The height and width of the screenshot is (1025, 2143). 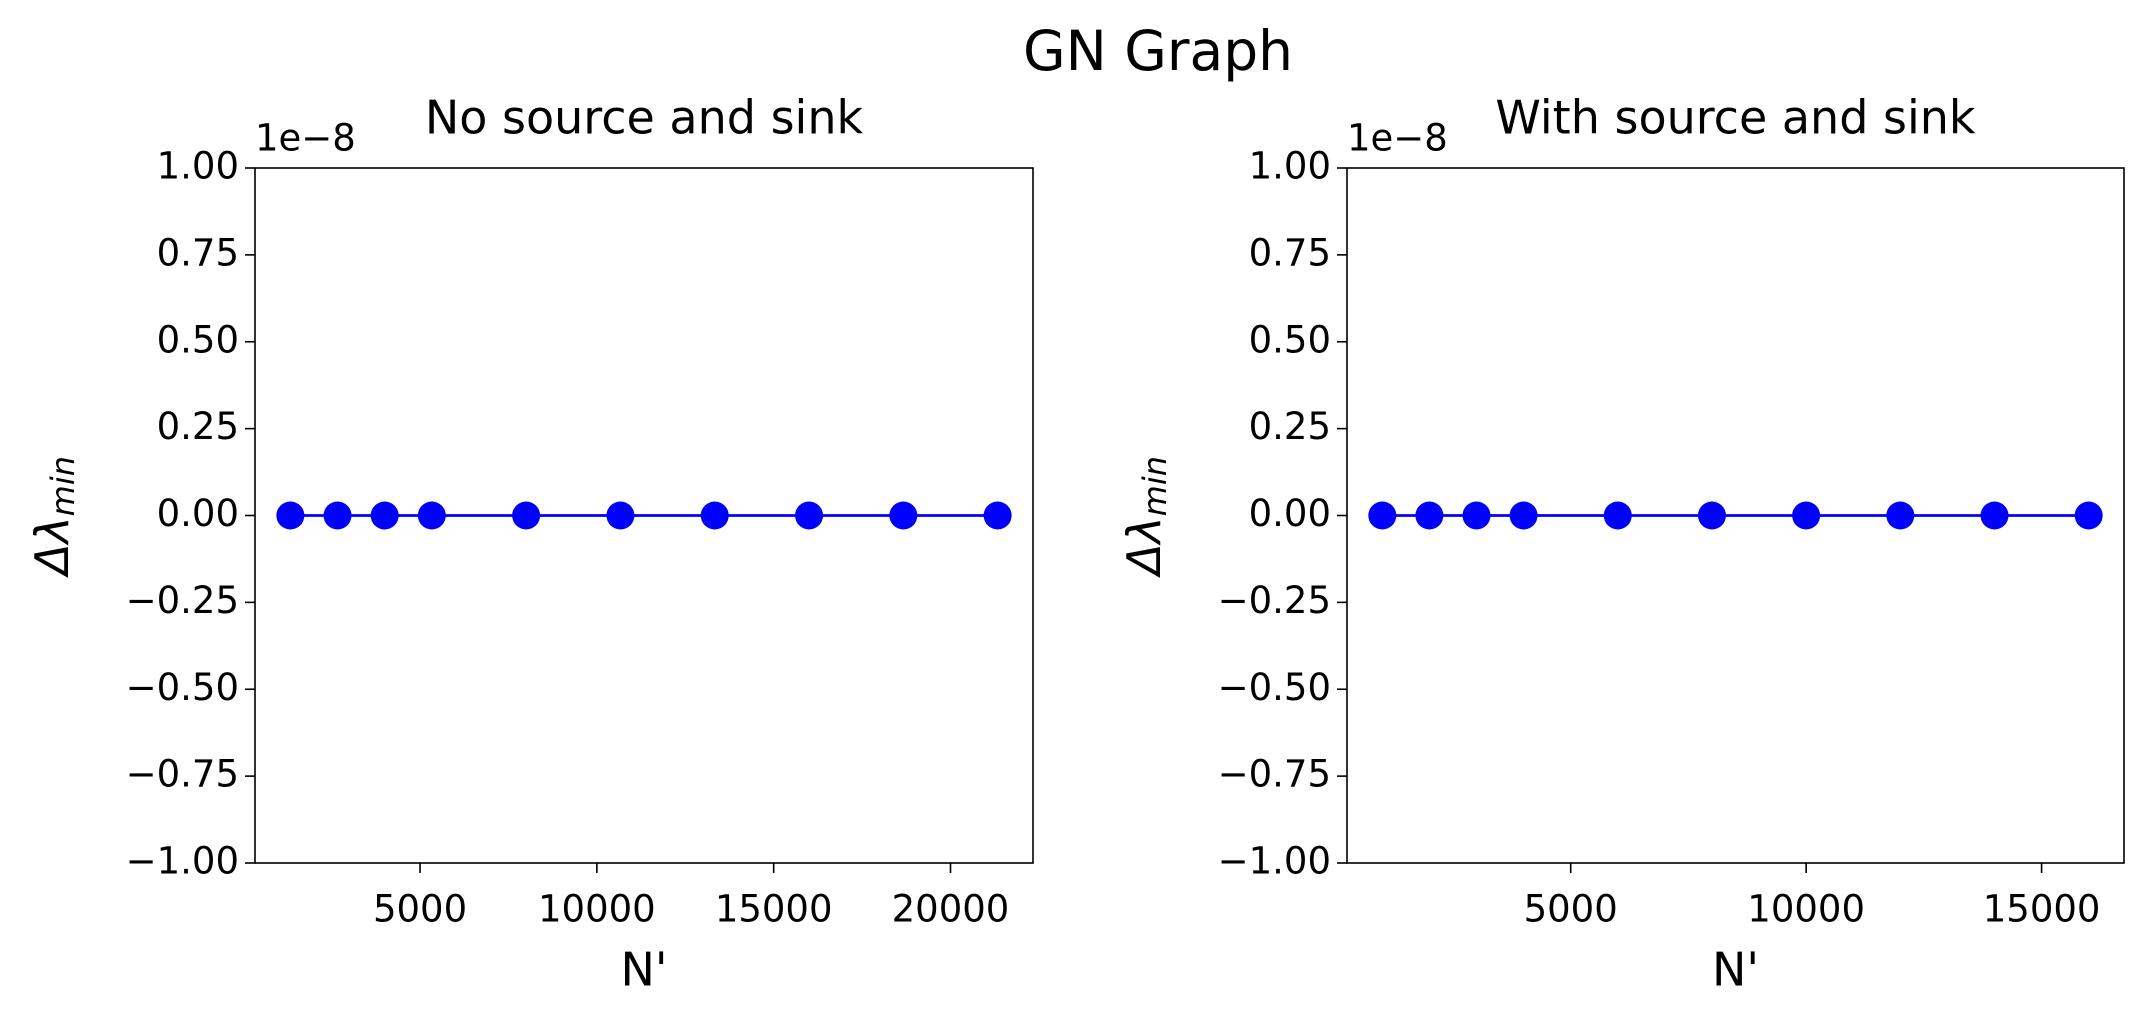 I want to click on subplot-title: With source and sink, so click(x=1735, y=118).